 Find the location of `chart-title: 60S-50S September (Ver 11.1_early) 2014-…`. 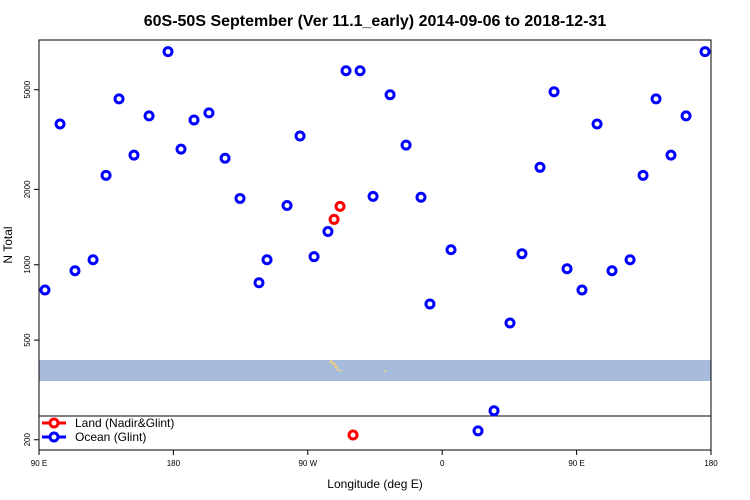

chart-title: 60S-50S September (Ver 11.1_early) 2014-… is located at coordinates (375, 21).